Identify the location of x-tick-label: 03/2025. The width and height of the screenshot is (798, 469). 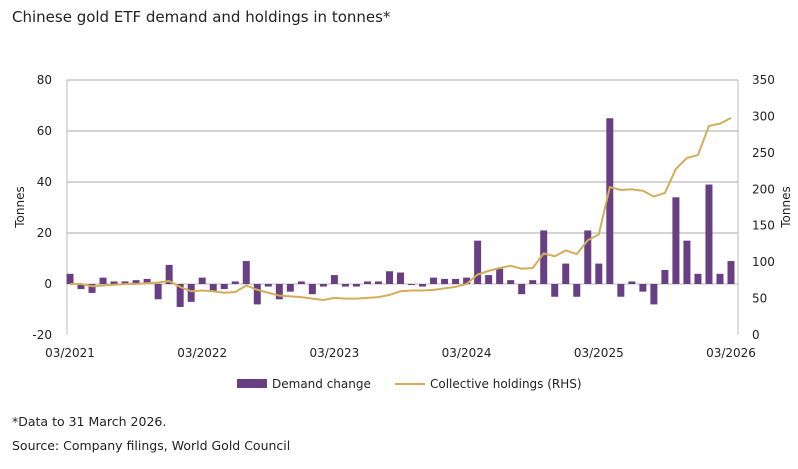
(599, 353).